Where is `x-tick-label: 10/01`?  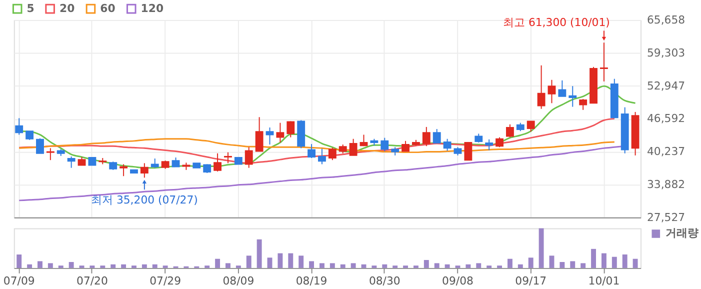
x-tick-label: 10/01 is located at coordinates (604, 281).